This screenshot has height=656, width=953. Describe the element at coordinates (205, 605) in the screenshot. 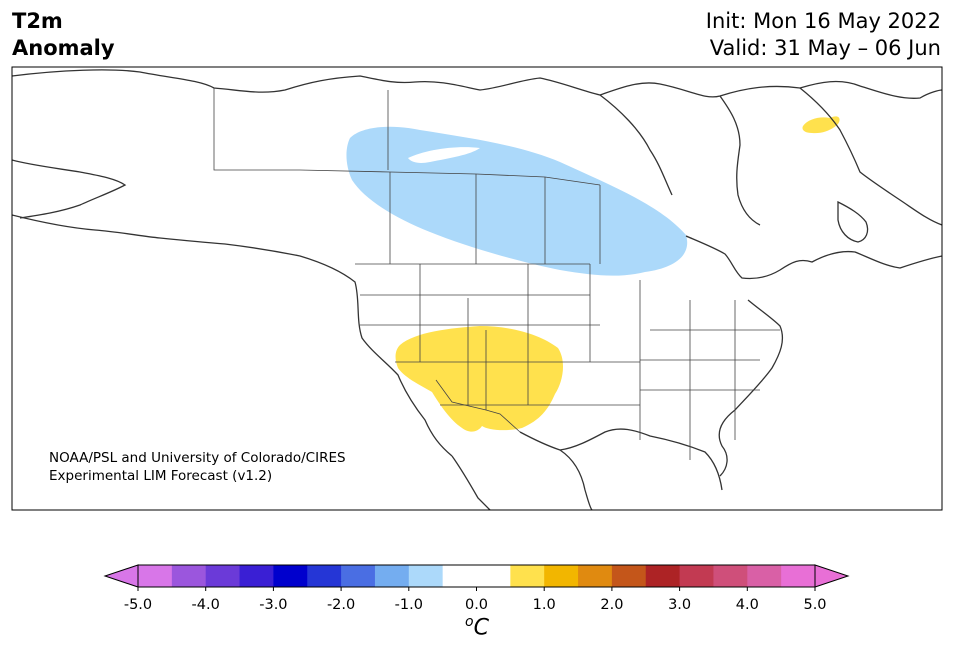

I see `colorbar-tick-label: -4.0` at that location.